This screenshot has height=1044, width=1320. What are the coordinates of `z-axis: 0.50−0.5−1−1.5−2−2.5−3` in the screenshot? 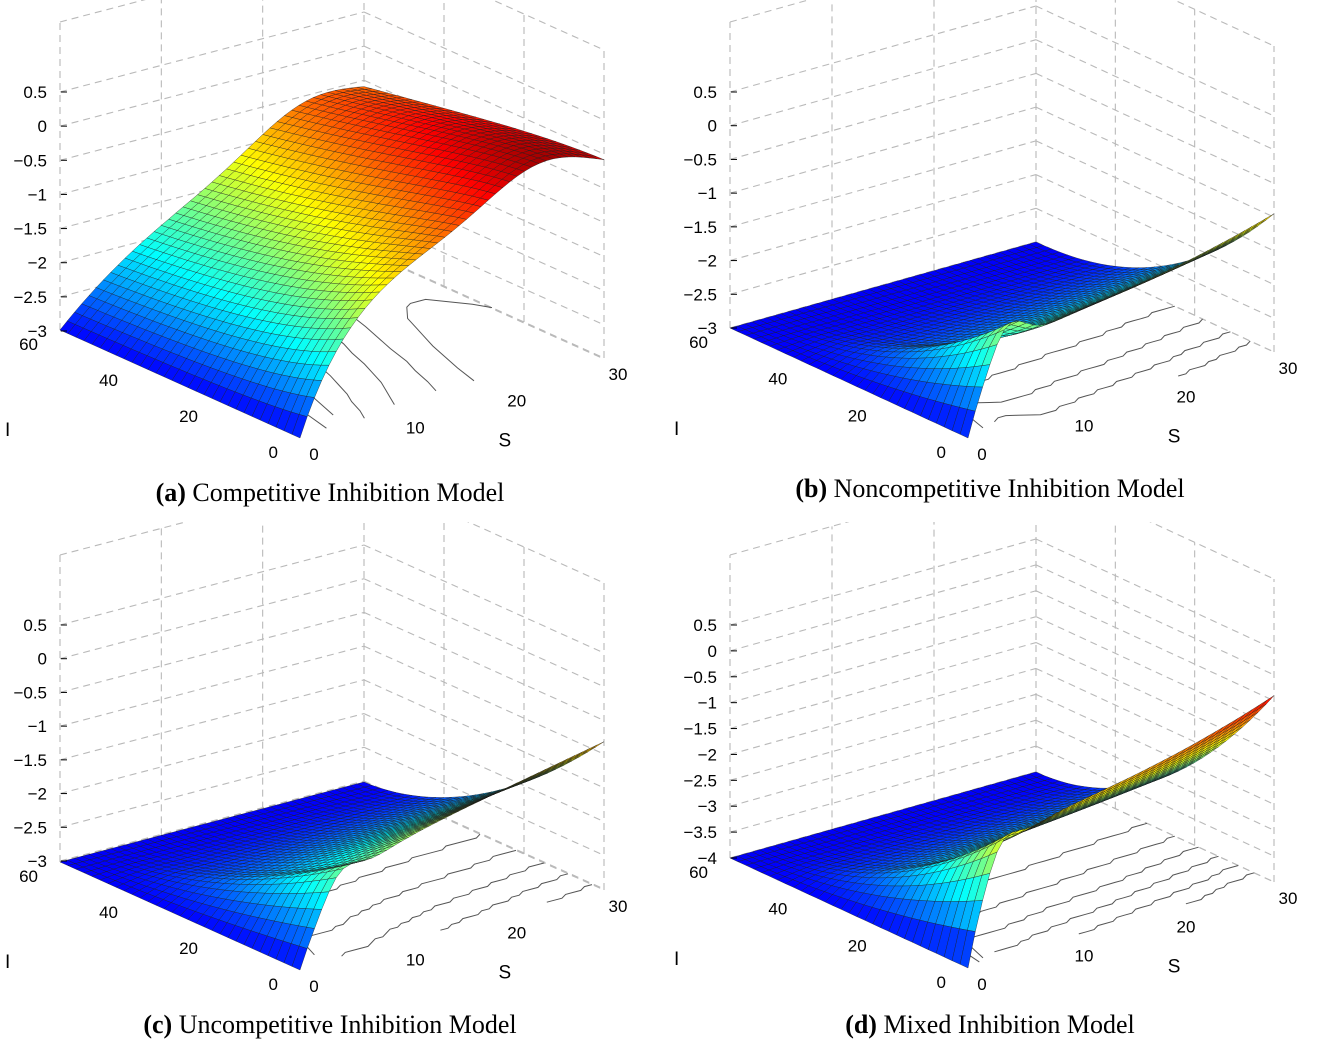 It's located at (710, 210).